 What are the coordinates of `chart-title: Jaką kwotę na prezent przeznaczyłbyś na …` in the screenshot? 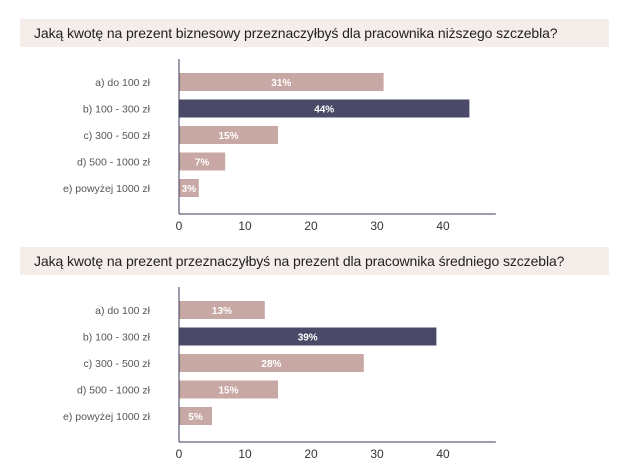 It's located at (299, 261).